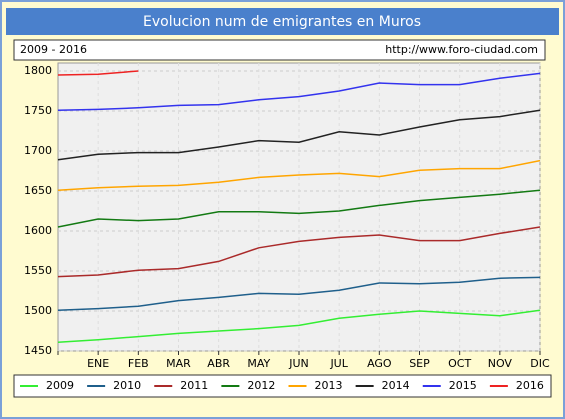 The width and height of the screenshot is (565, 419). What do you see at coordinates (138, 363) in the screenshot?
I see `x-tick-label: FEB` at bounding box center [138, 363].